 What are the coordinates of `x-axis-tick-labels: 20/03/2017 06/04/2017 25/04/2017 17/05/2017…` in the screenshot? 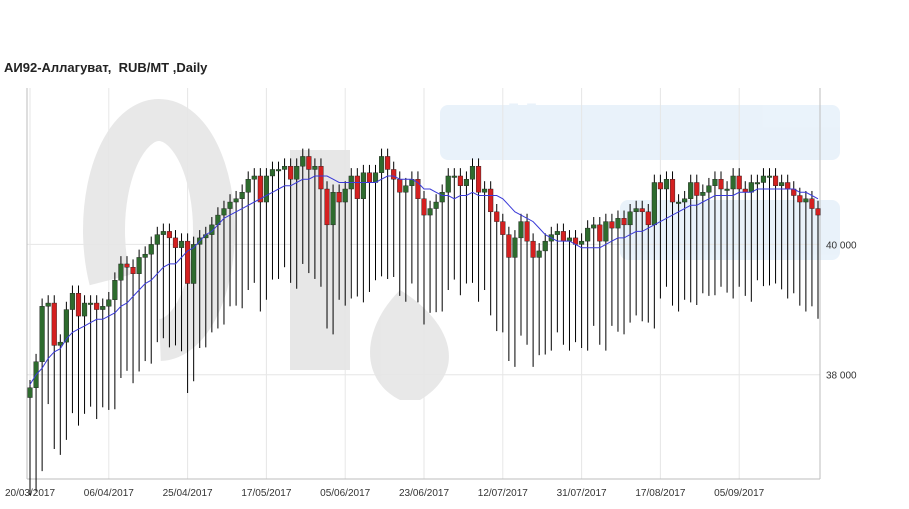 It's located at (385, 493).